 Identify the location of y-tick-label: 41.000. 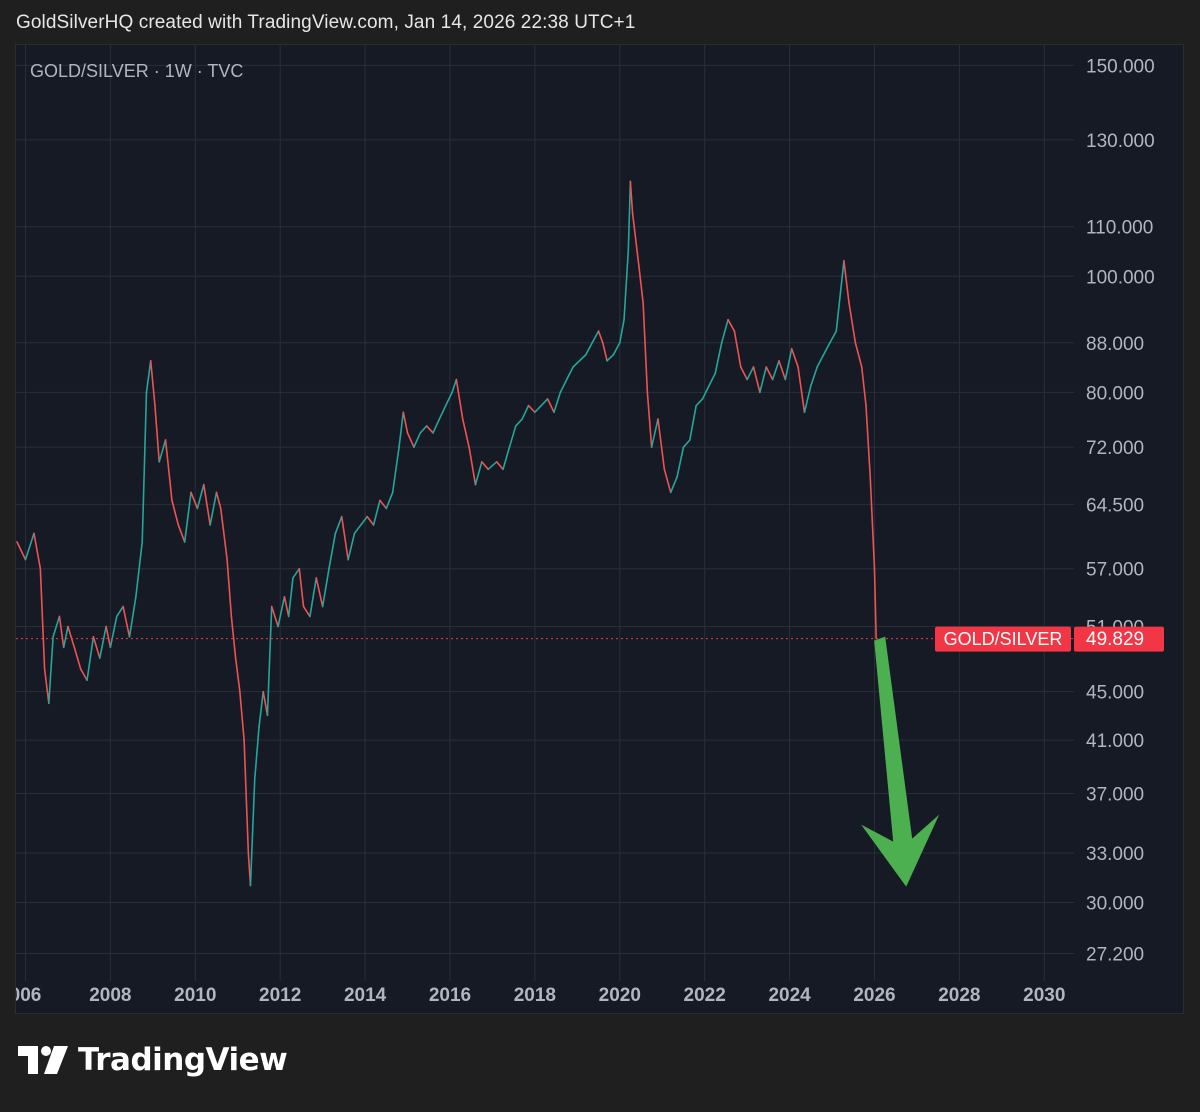
(1115, 741).